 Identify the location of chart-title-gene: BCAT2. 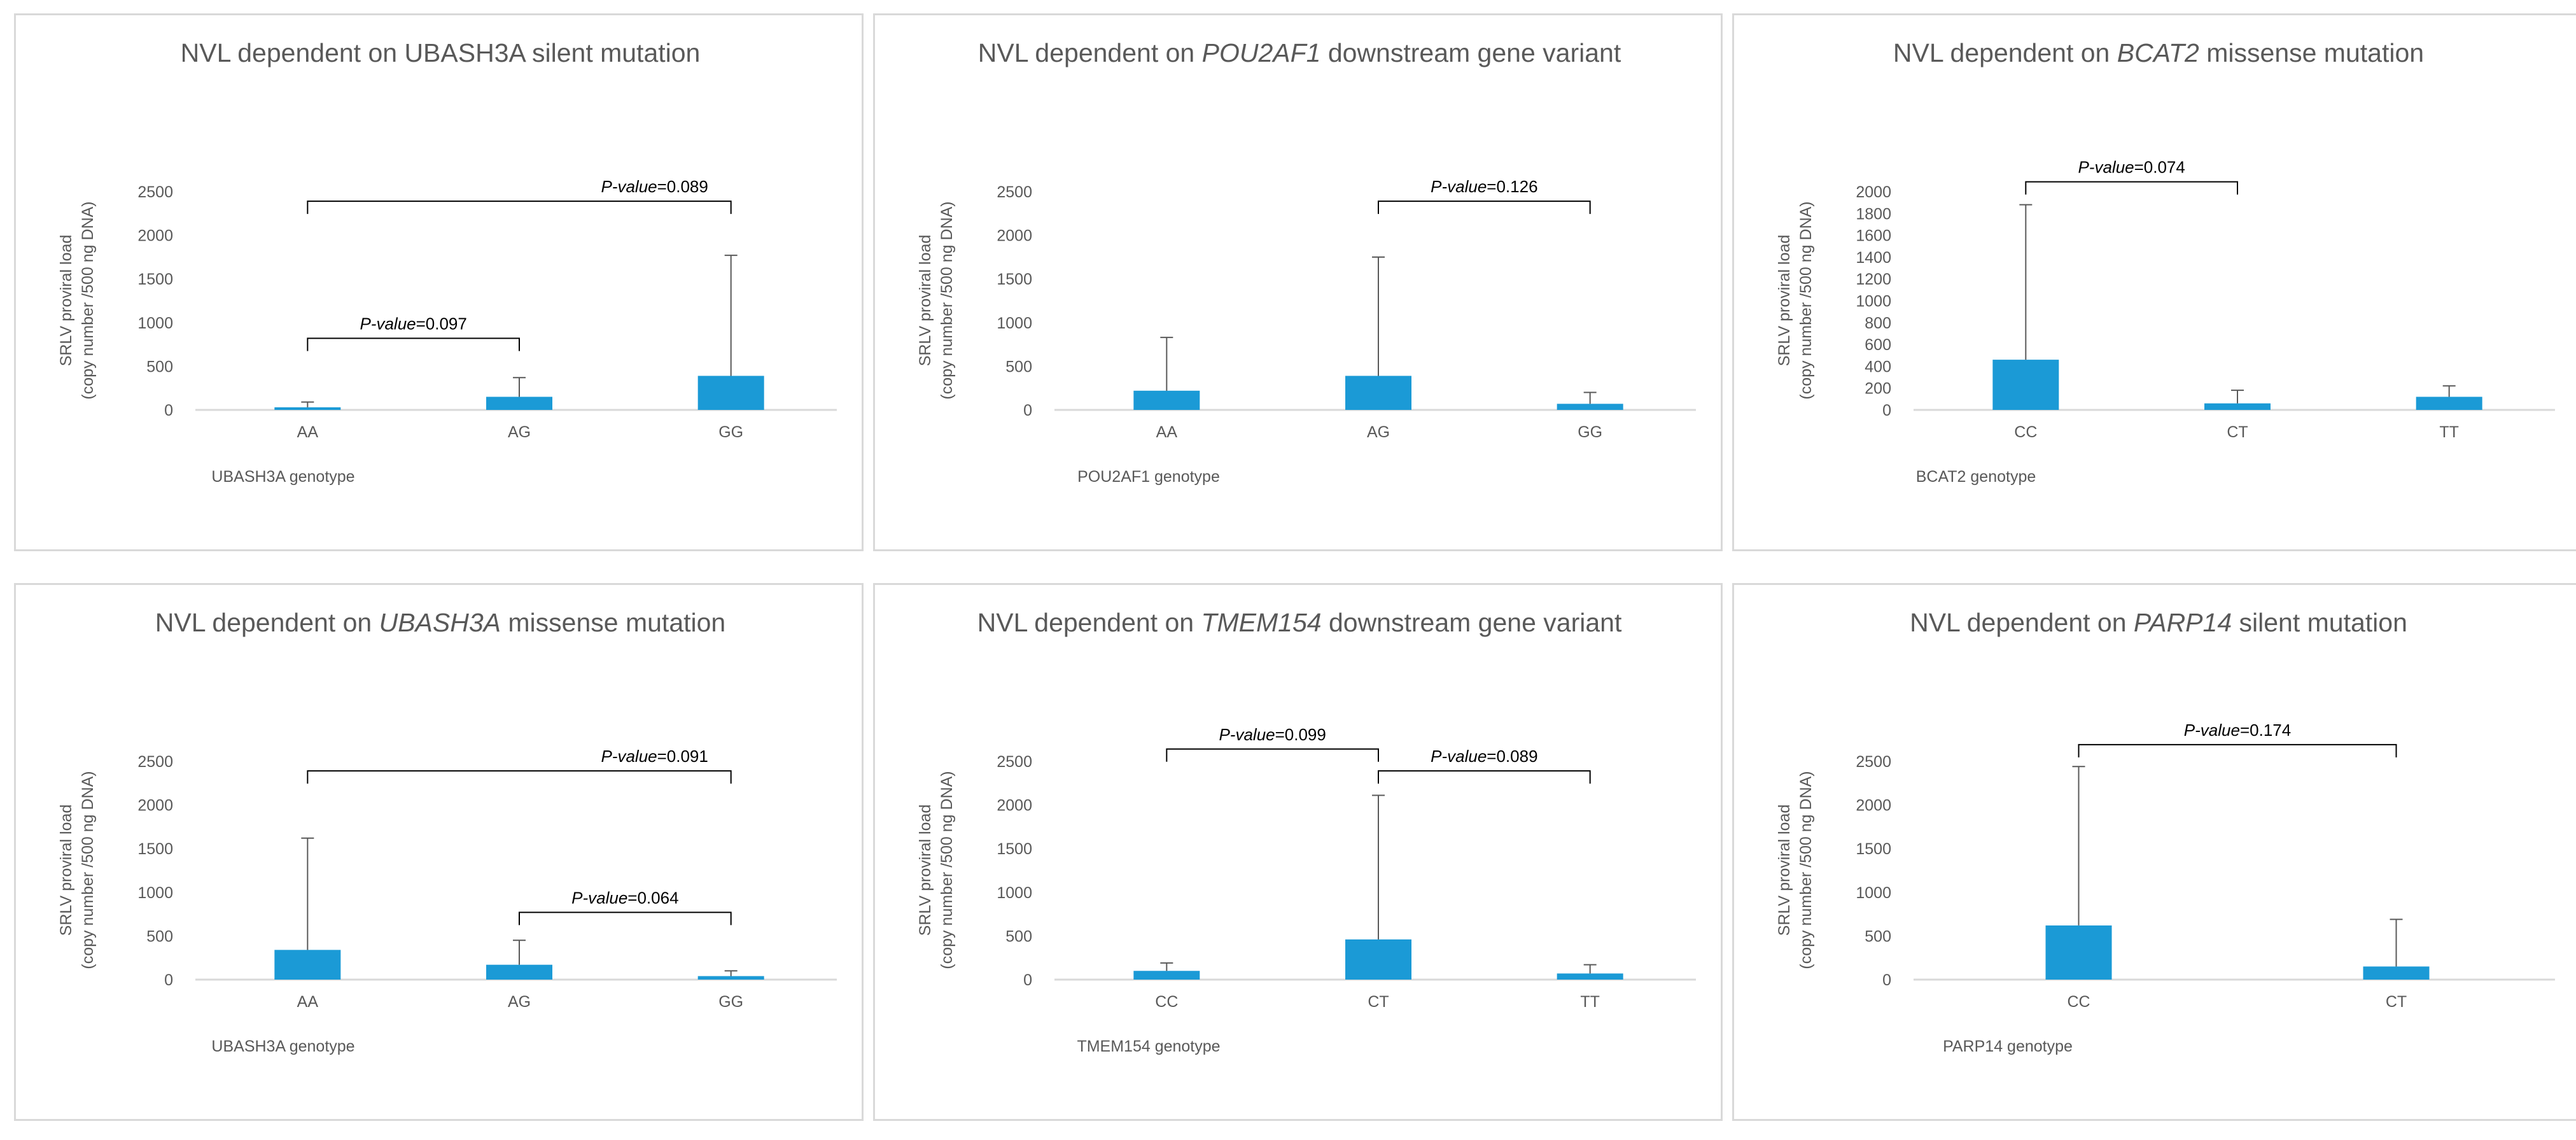
(2158, 53).